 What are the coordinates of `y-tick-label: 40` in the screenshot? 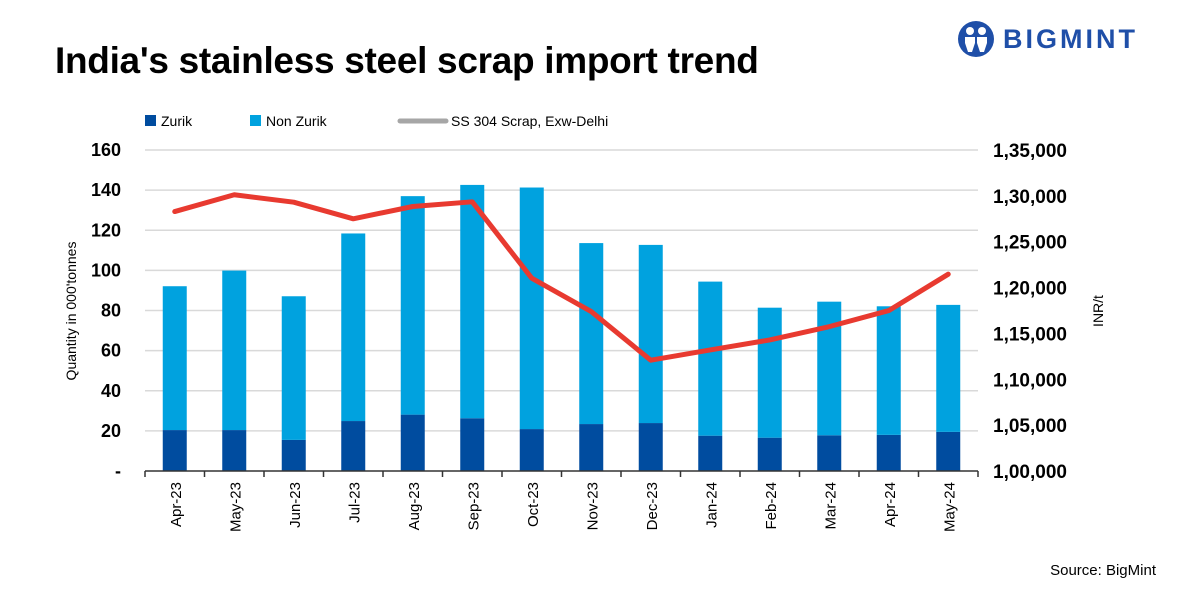 It's located at (111, 391).